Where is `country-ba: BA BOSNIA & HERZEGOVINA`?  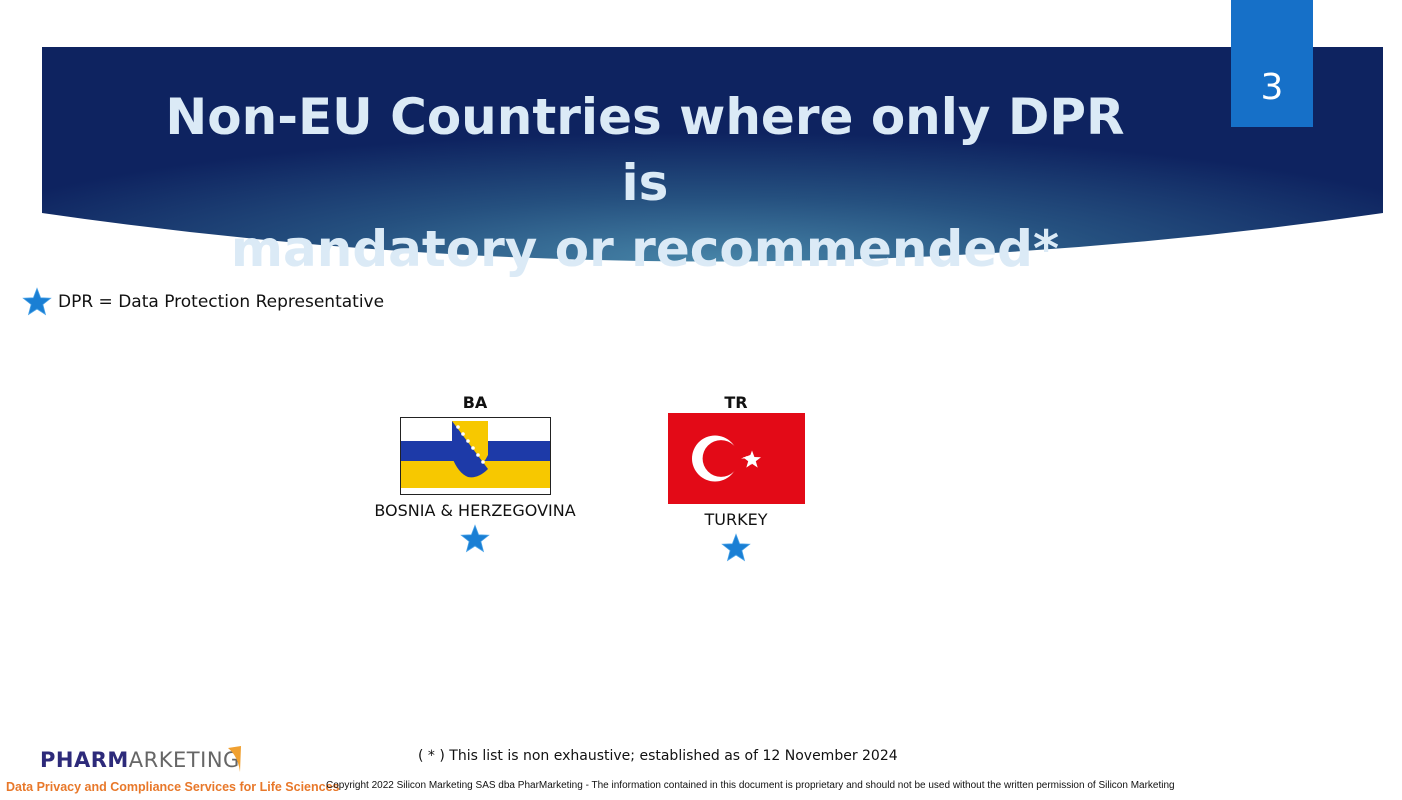
country-ba: BA BOSNIA & HERZEGOVINA is located at coordinates (475, 473).